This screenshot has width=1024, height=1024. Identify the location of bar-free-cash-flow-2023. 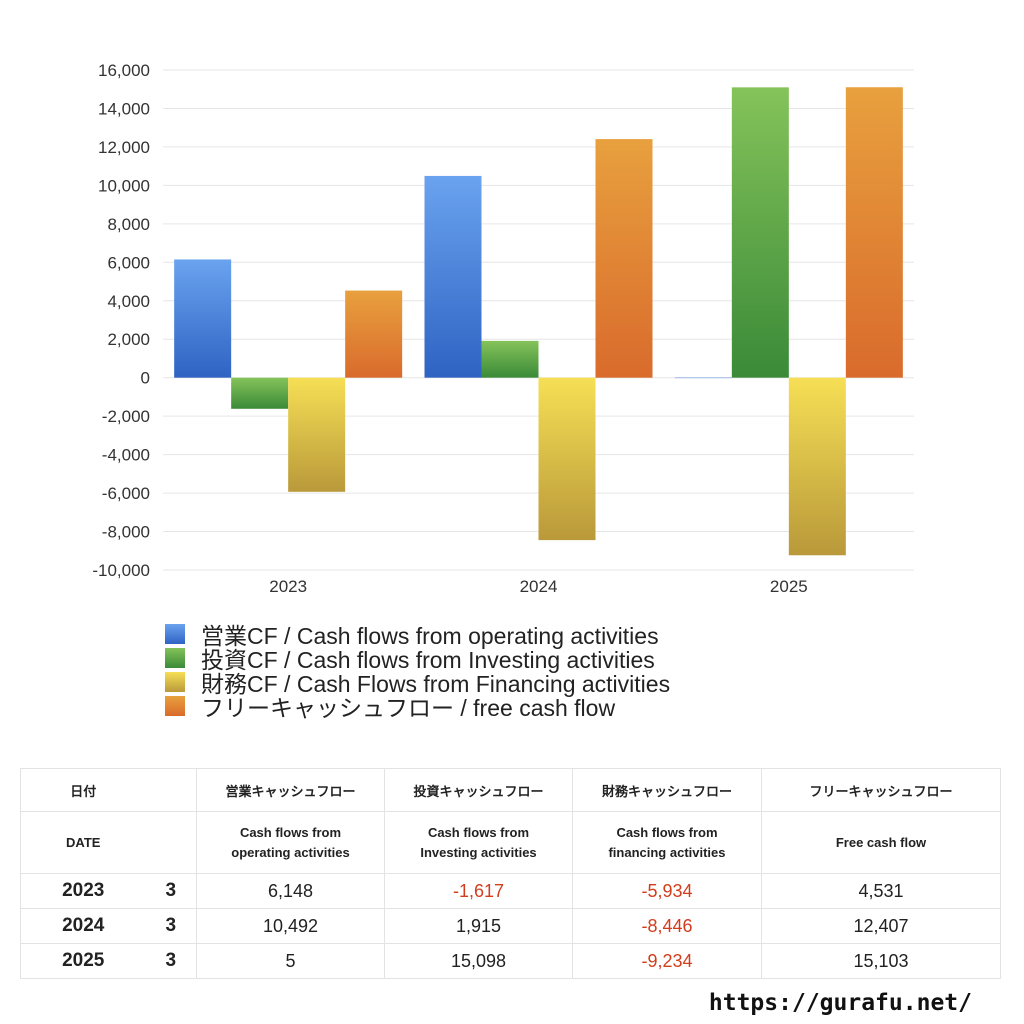
(374, 334).